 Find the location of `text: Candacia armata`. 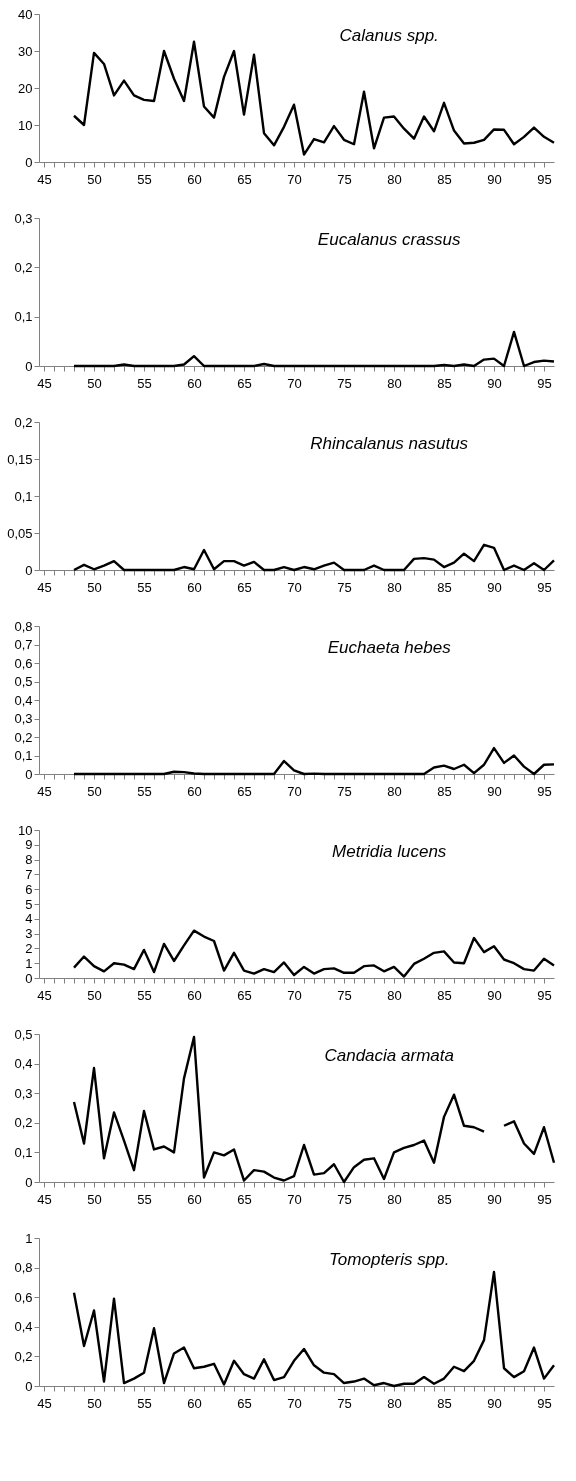

text: Candacia armata is located at coordinates (389, 1055).